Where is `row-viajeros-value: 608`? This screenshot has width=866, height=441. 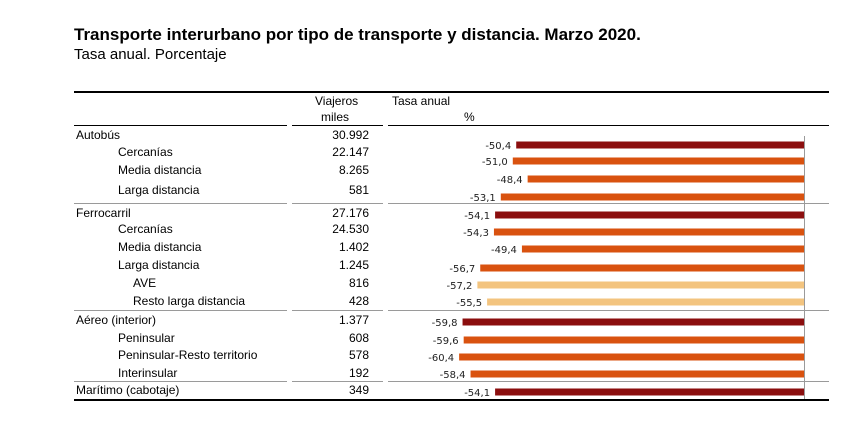 row-viajeros-value: 608 is located at coordinates (358, 338).